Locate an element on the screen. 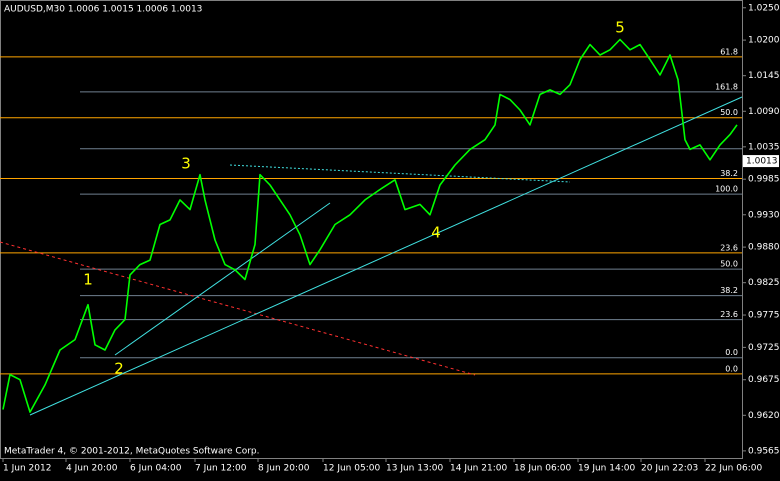  x-tick-label: 19 Jun 14:00 is located at coordinates (606, 469).